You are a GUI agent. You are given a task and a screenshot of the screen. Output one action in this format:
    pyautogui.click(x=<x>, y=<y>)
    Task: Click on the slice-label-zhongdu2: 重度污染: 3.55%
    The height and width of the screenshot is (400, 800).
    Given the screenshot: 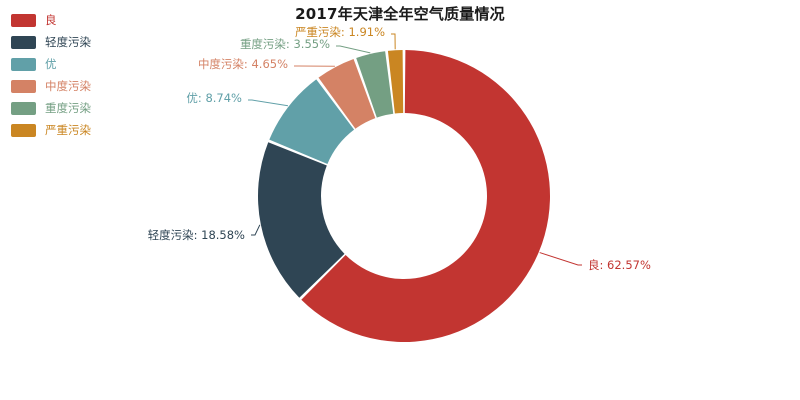 What is the action you would take?
    pyautogui.click(x=285, y=44)
    